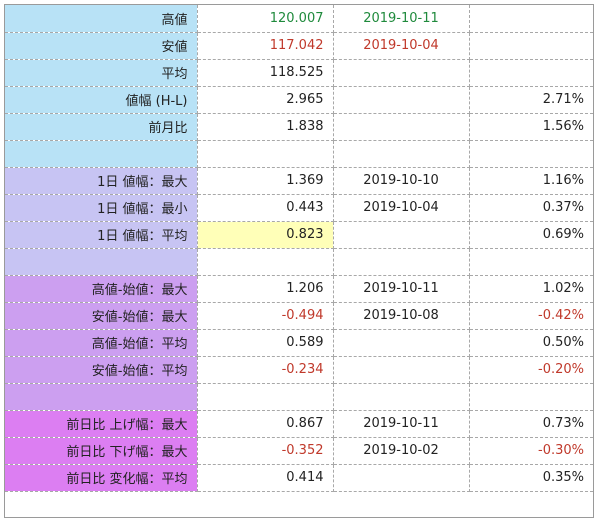 Image resolution: width=600 pixels, height=524 pixels. What do you see at coordinates (101, 370) in the screenshot?
I see `row-label: 安値-始値：平均` at bounding box center [101, 370].